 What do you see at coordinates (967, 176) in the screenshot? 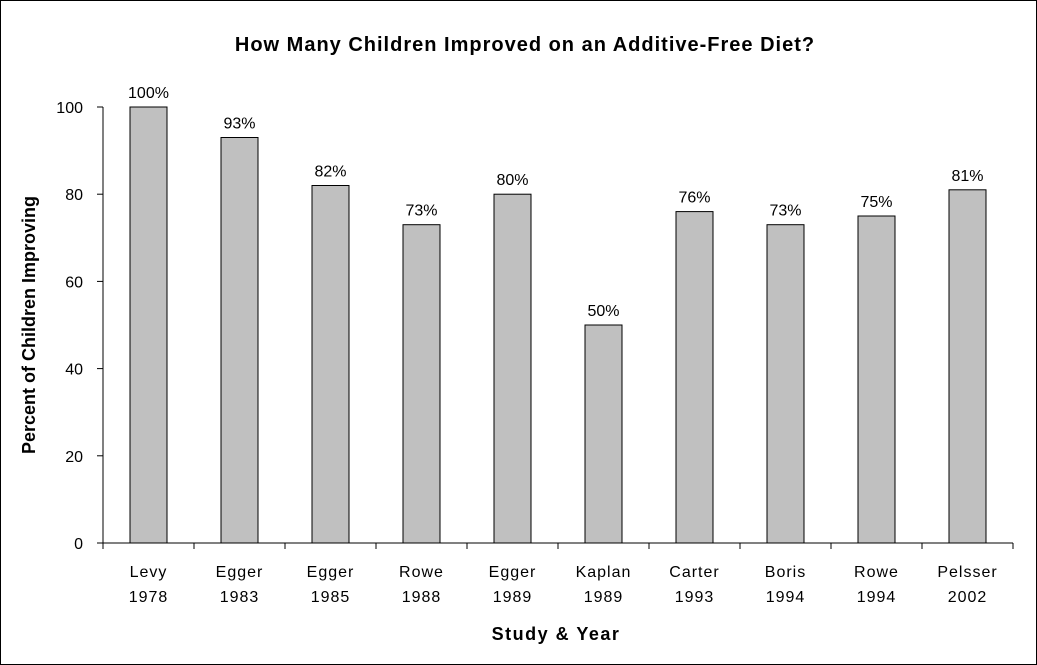
I see `data-label: 81%` at bounding box center [967, 176].